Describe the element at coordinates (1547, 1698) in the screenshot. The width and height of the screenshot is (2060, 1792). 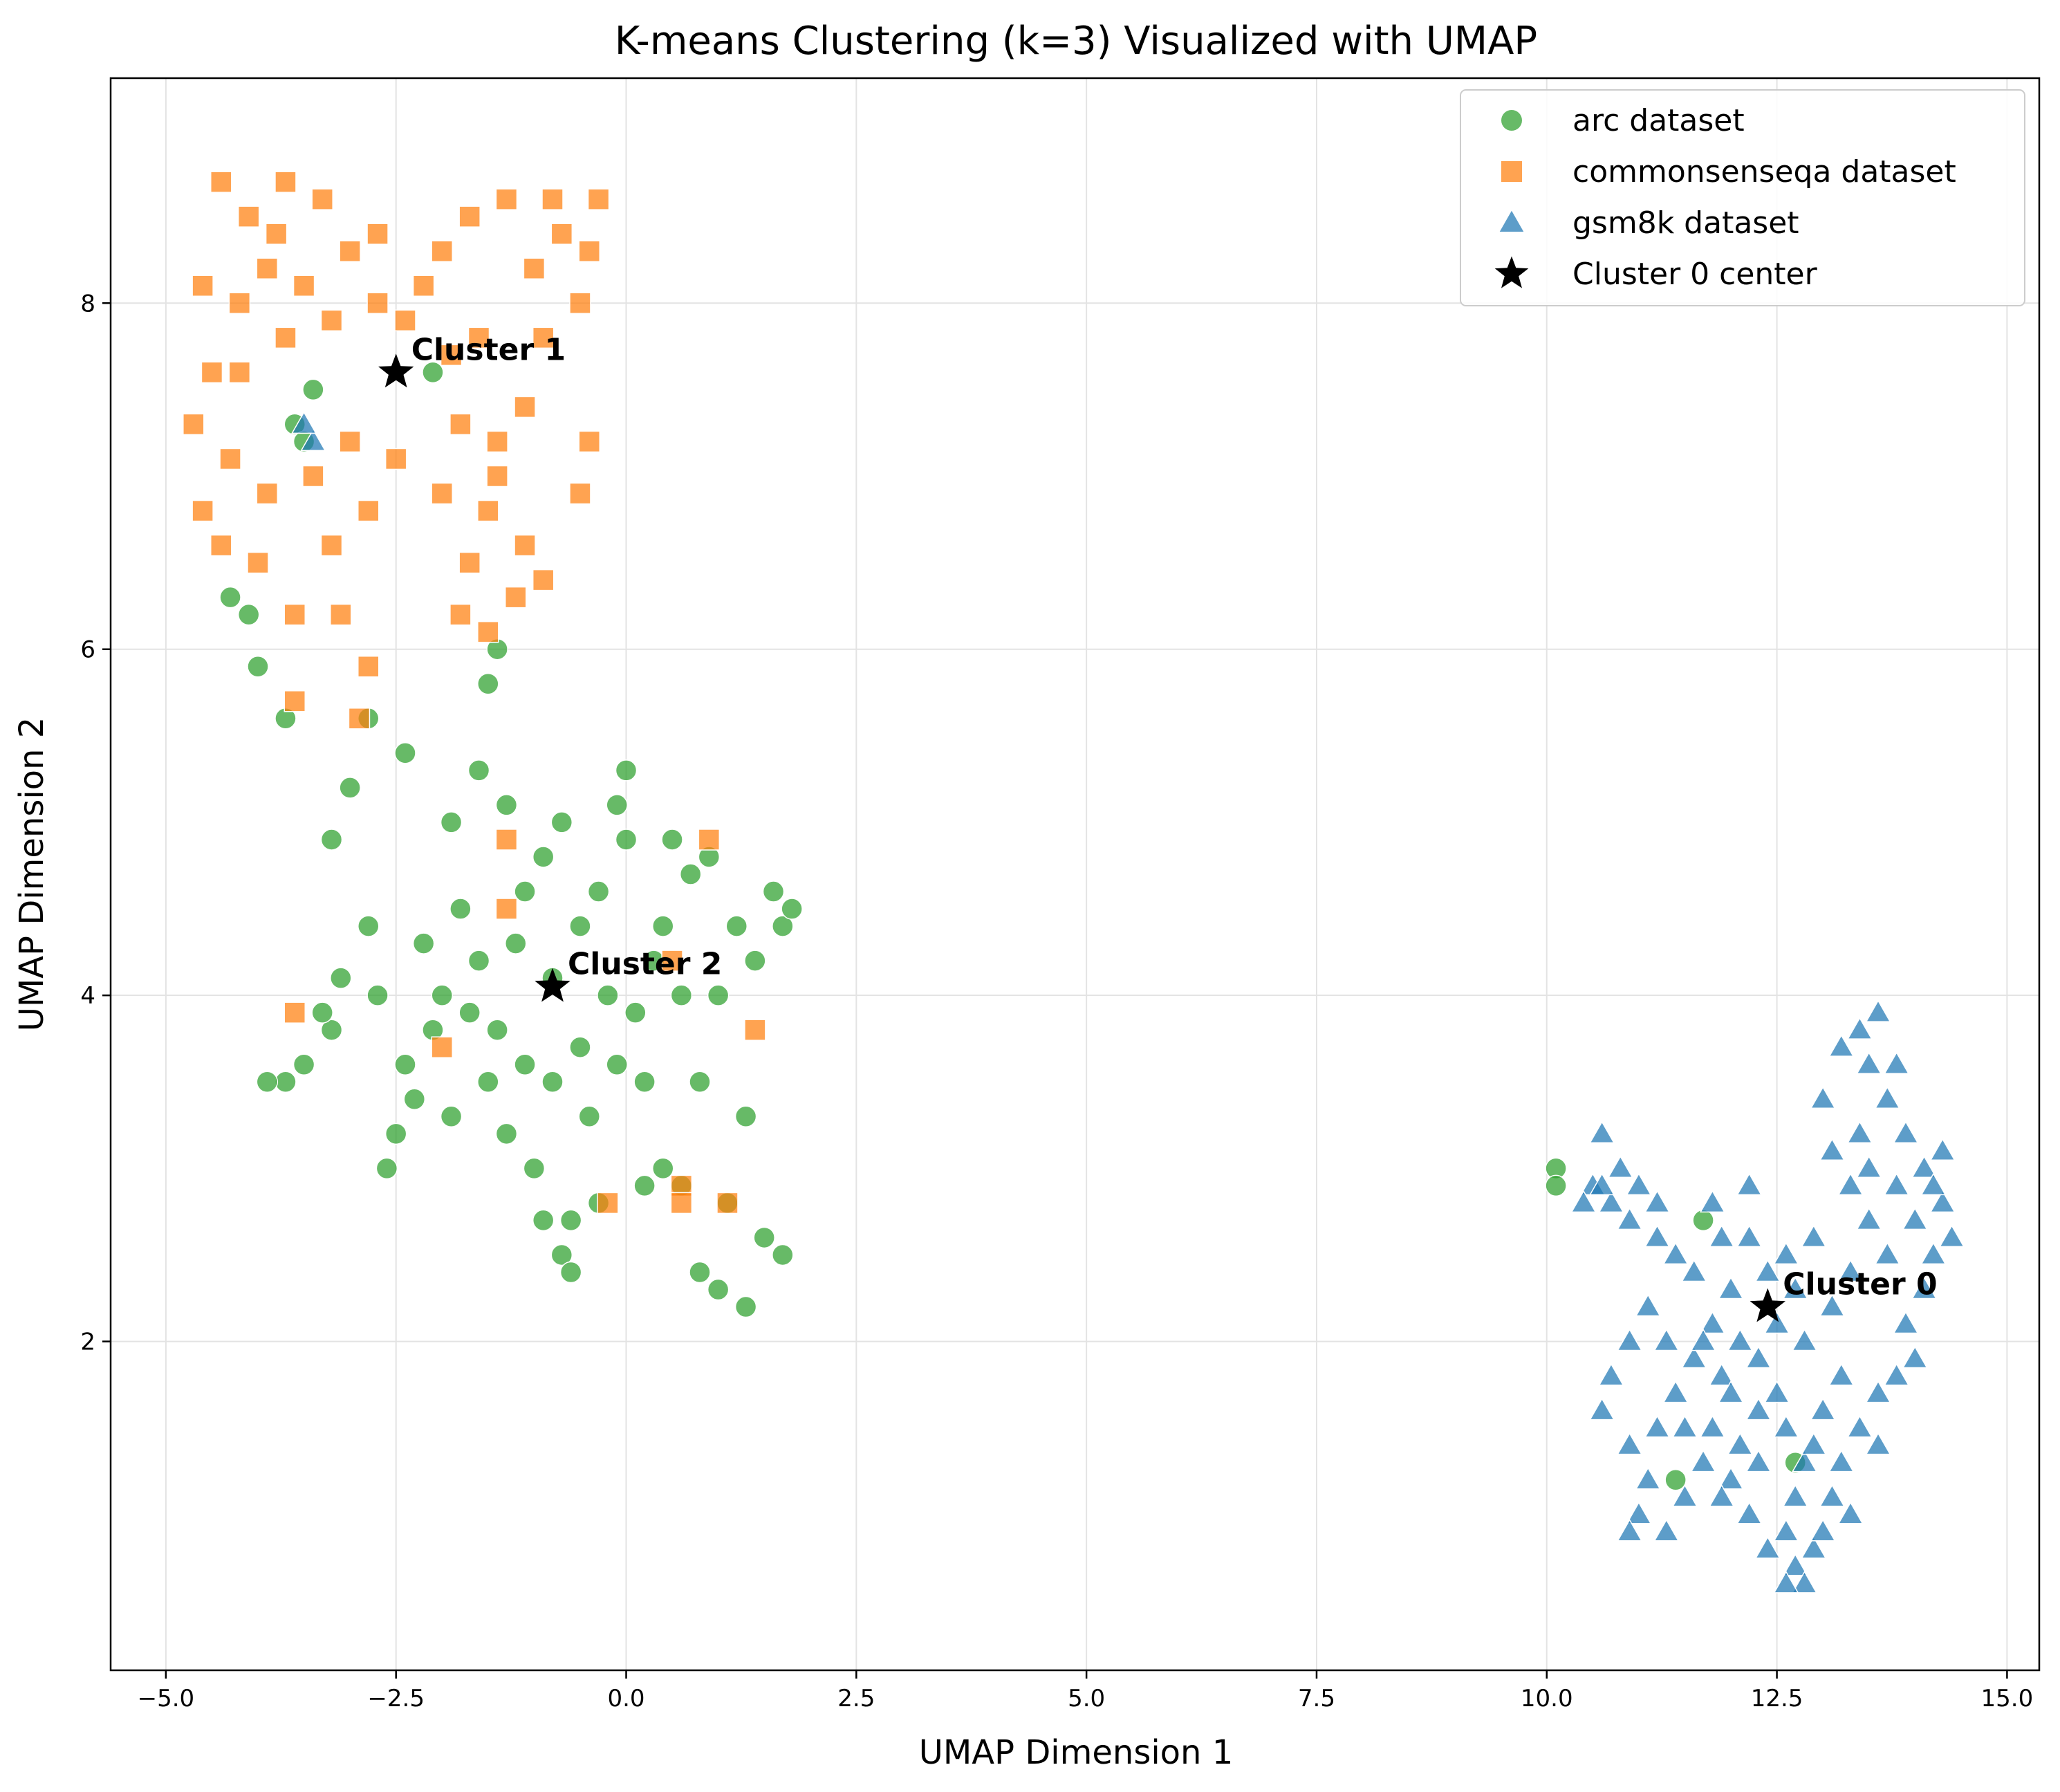
I see `x-tick-label: 10.0` at that location.